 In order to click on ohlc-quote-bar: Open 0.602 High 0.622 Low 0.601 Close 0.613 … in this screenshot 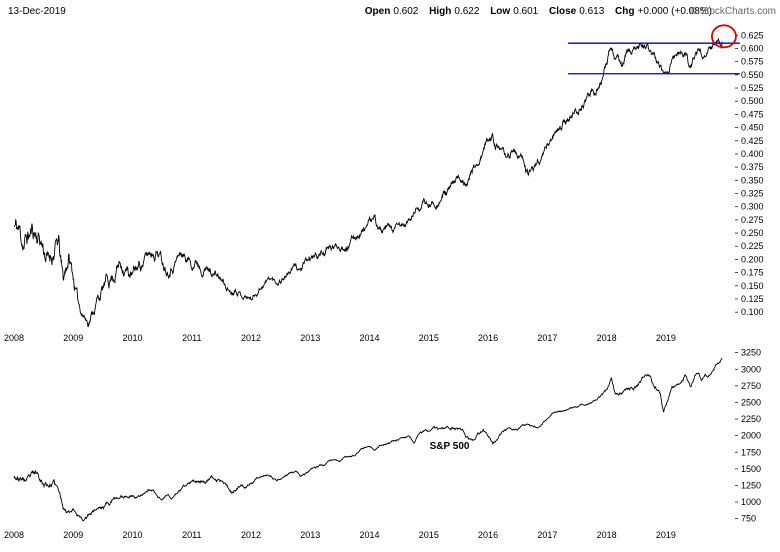, I will do `click(538, 11)`.